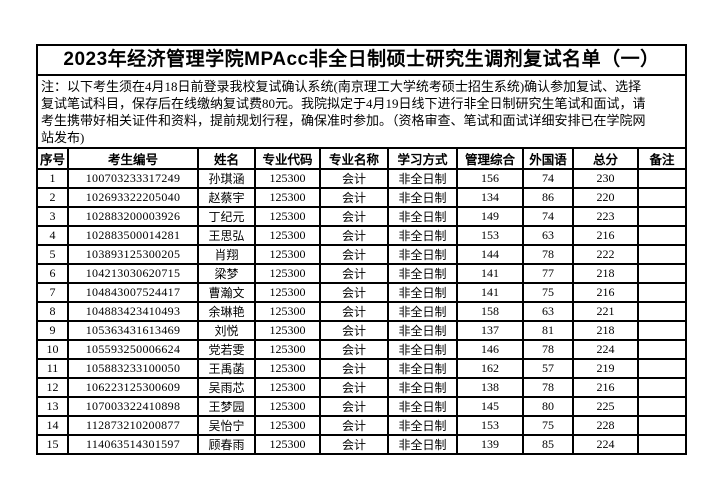 This screenshot has width=715, height=479. Describe the element at coordinates (133, 235) in the screenshot. I see `cell-candidate-no: 102883500014281` at that location.